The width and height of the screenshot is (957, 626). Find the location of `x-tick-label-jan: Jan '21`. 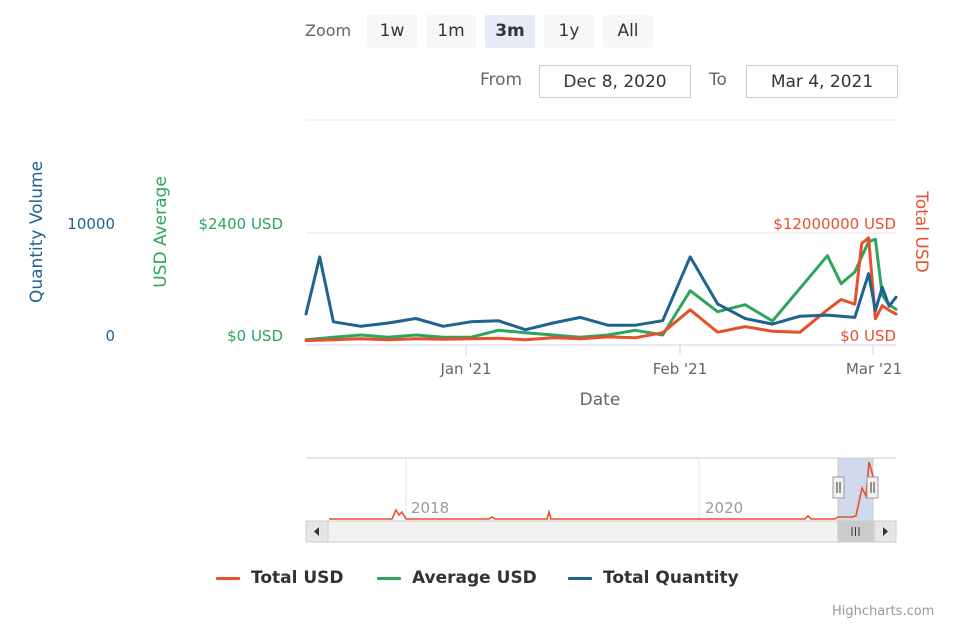

x-tick-label-jan: Jan '21 is located at coordinates (465, 369).